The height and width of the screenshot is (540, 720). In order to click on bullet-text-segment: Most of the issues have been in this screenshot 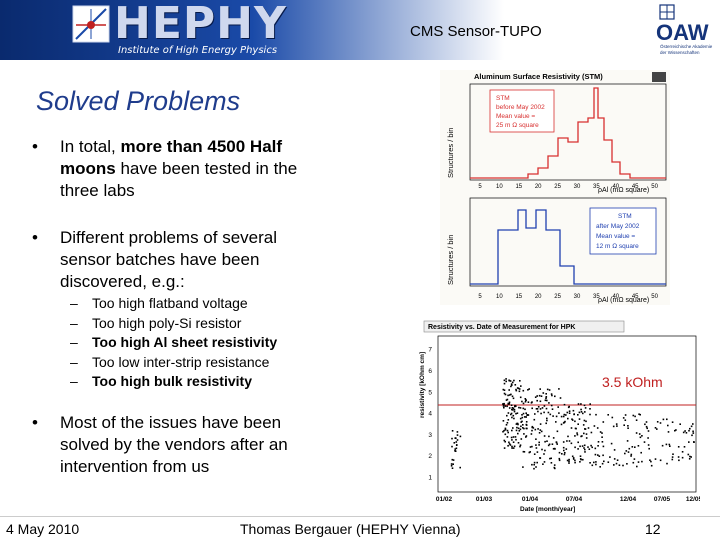, I will do `click(171, 422)`.